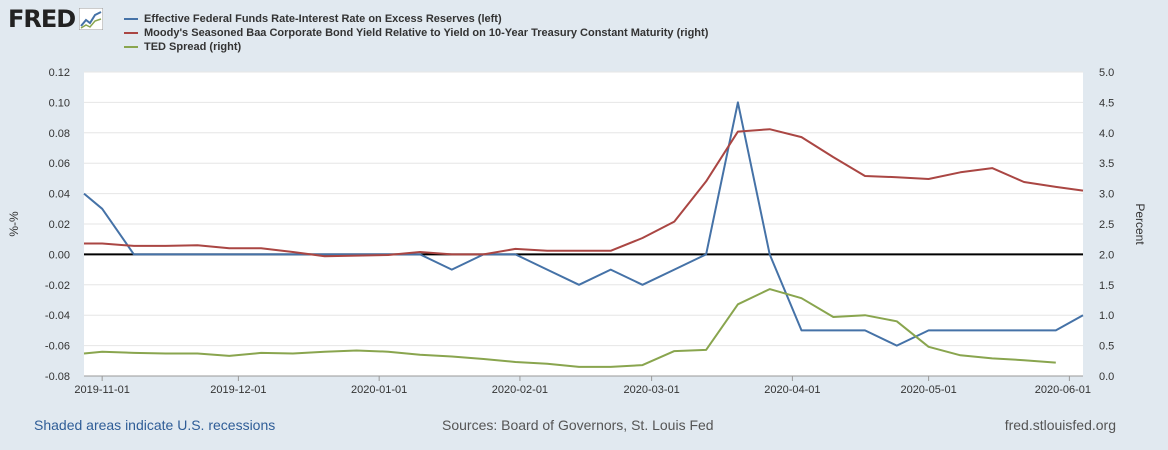  Describe the element at coordinates (1106, 286) in the screenshot. I see `right-tick-label: 1.5` at that location.